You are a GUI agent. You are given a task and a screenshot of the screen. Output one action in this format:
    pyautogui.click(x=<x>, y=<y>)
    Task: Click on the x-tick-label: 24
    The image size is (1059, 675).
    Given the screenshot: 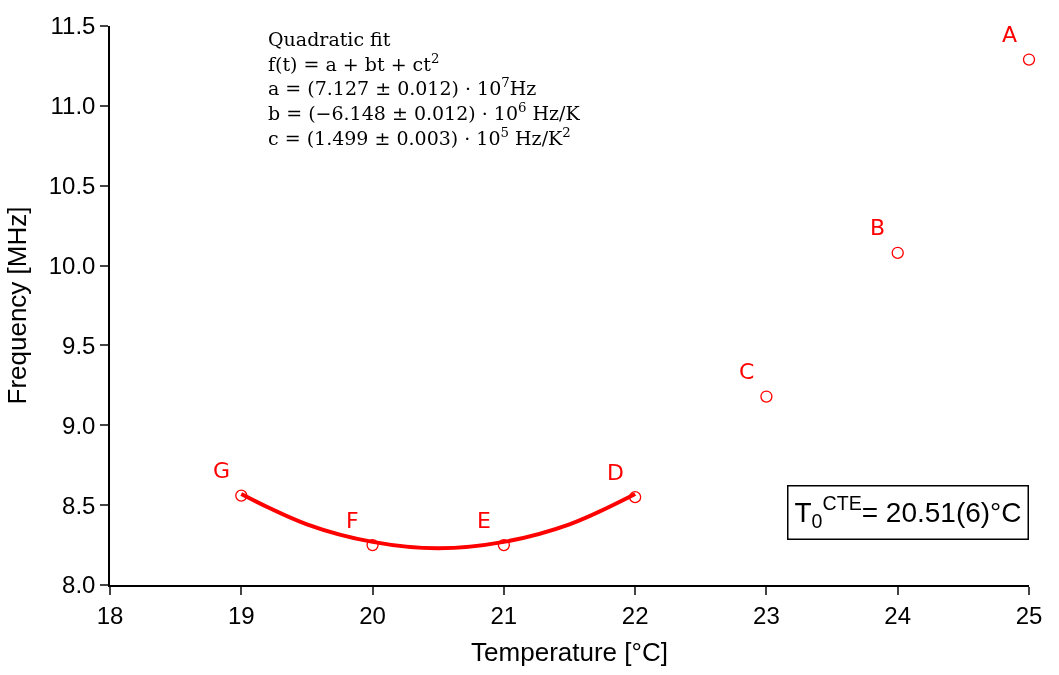 What is the action you would take?
    pyautogui.click(x=898, y=615)
    